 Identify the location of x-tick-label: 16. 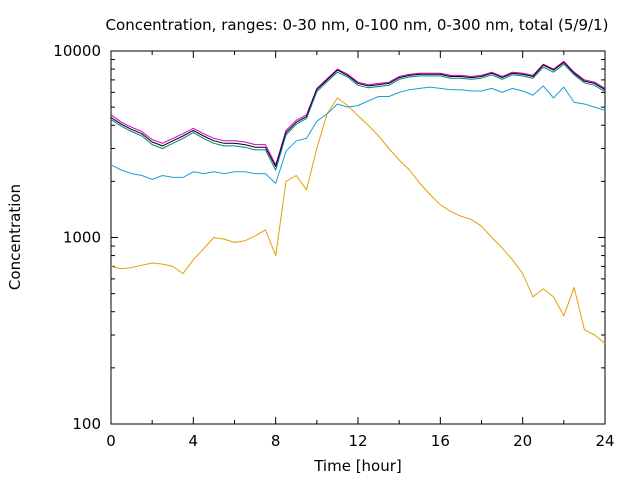
(440, 441).